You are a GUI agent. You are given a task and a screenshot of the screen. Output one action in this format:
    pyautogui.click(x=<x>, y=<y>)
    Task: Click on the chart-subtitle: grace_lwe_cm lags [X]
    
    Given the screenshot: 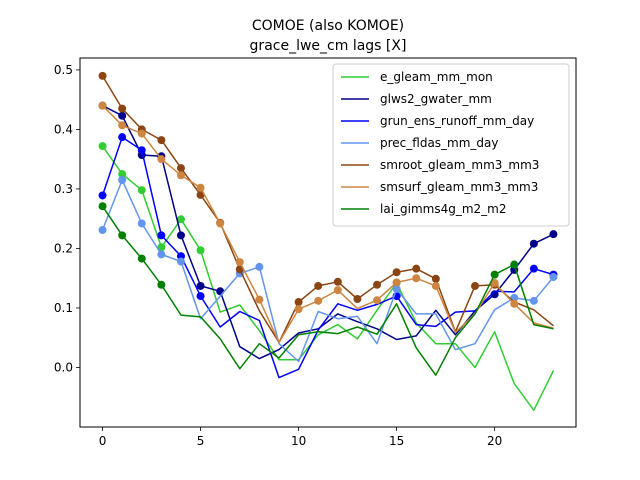 What is the action you would take?
    pyautogui.click(x=328, y=46)
    